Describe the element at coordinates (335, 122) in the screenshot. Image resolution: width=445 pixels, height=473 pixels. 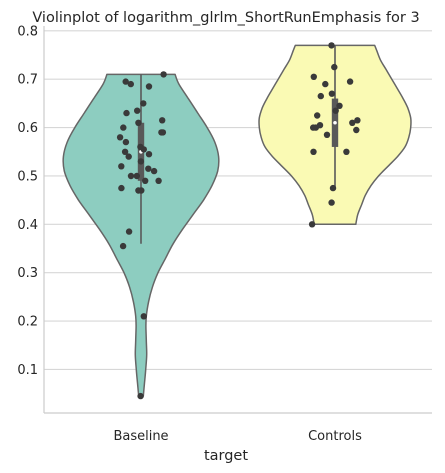
I see `median-marker` at that location.